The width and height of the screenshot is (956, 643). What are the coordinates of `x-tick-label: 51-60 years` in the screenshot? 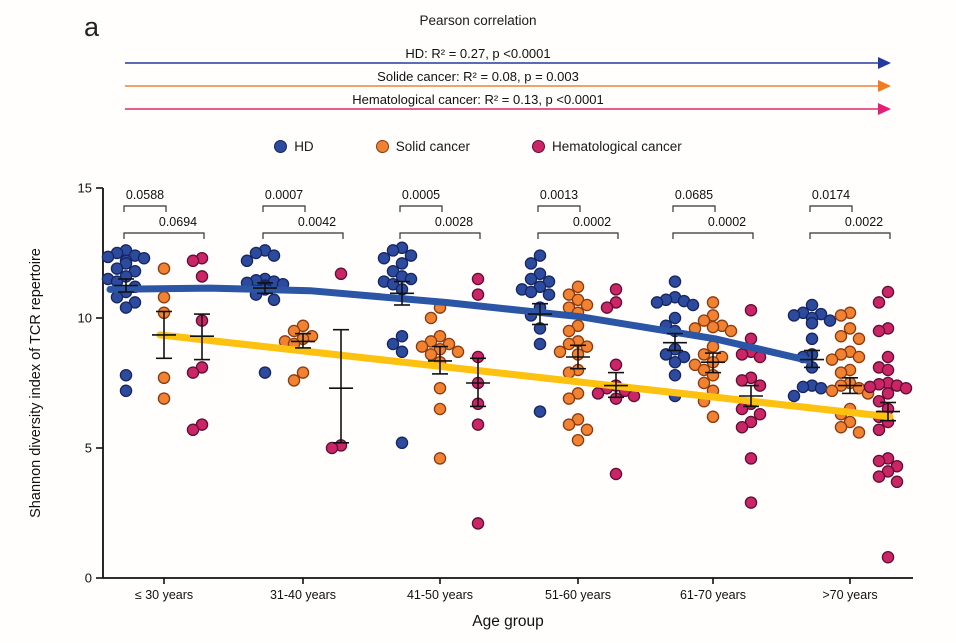 It's located at (578, 595).